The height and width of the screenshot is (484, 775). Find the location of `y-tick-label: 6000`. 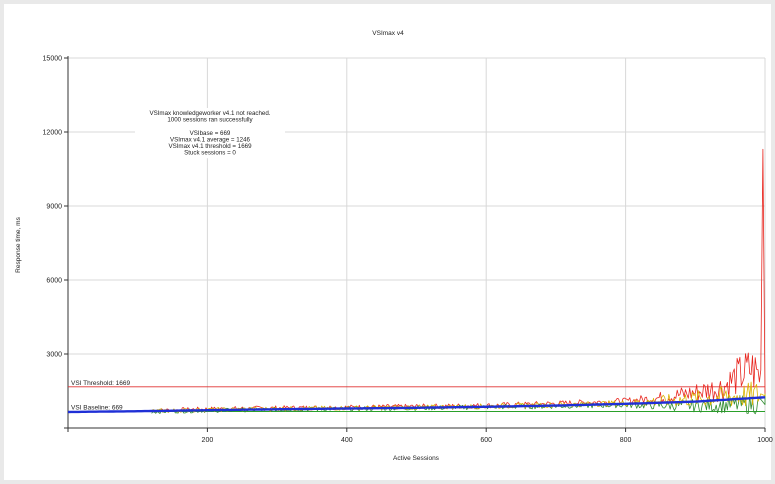

y-tick-label: 6000 is located at coordinates (54, 281).